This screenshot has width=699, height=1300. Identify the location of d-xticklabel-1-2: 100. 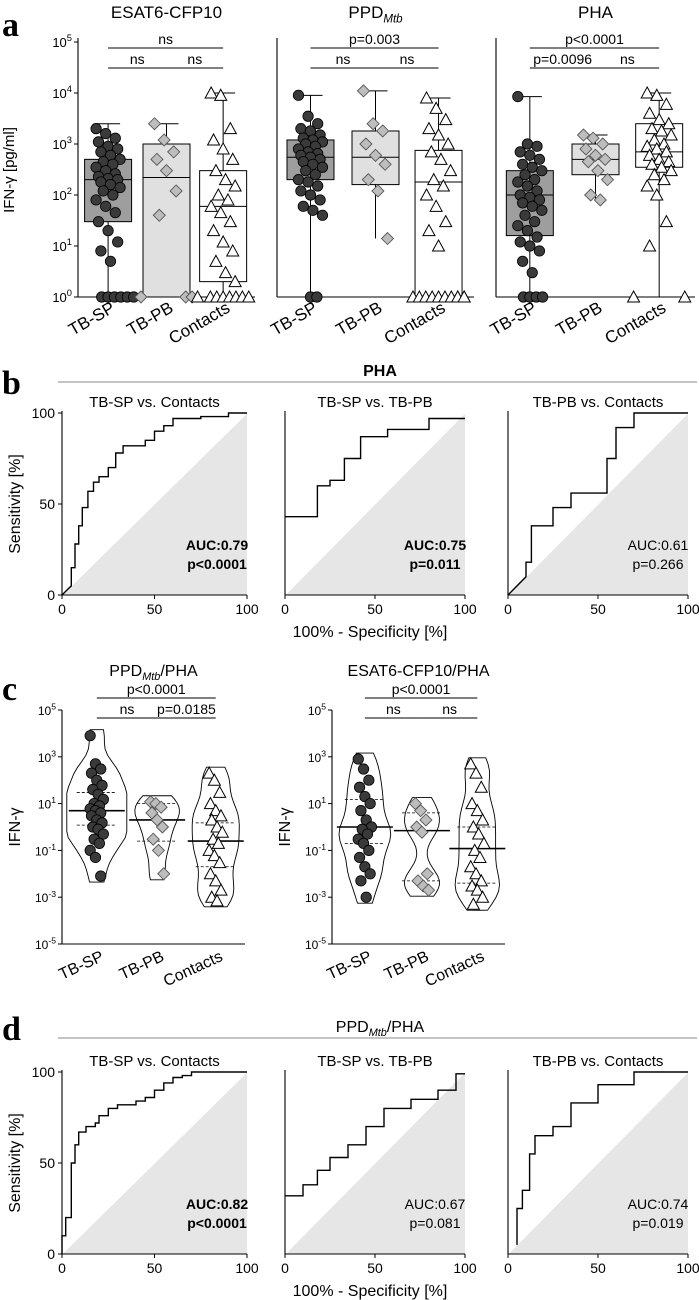
(465, 1268).